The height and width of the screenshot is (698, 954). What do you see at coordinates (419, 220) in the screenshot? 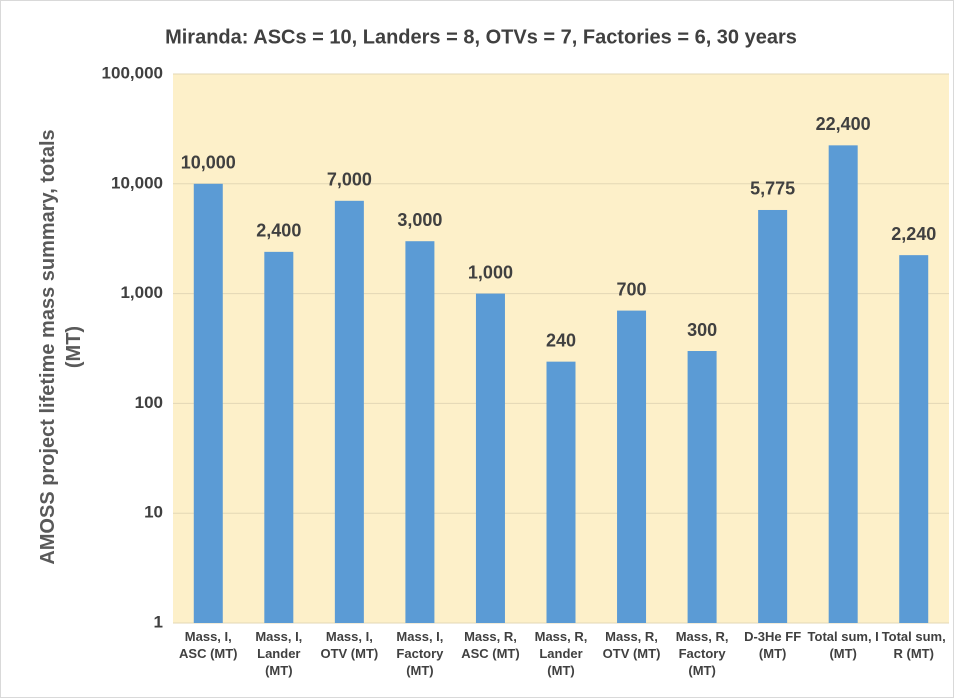
I see `data-label: 3,000` at bounding box center [419, 220].